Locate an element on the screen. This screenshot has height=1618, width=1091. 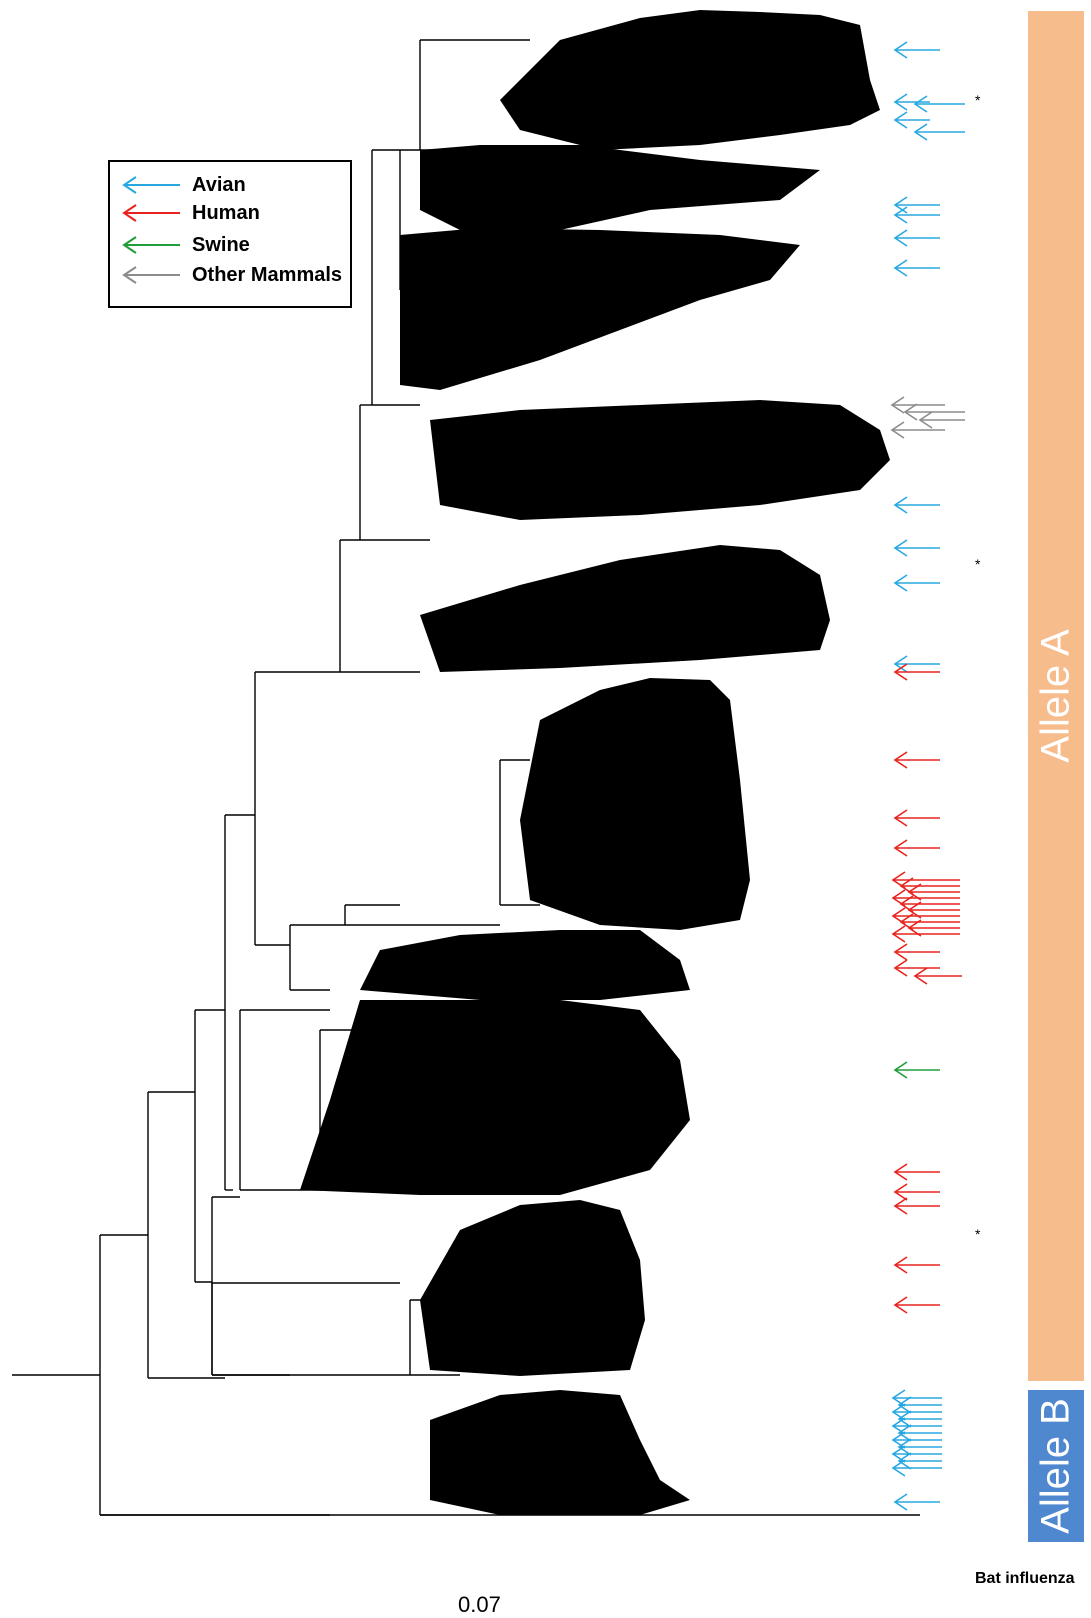
legend-item-other-mammals: Other Mammals is located at coordinates (234, 275).